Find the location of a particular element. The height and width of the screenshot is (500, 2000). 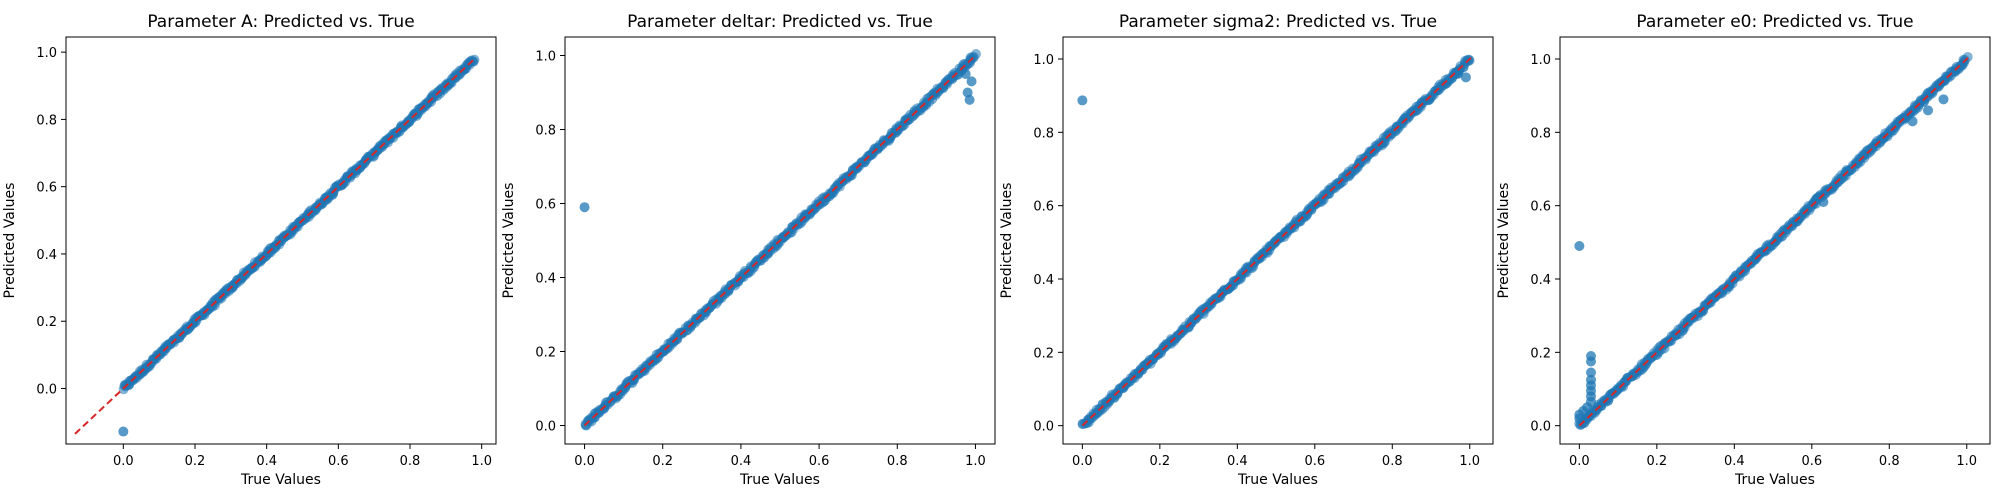

subplot-title: Parameter A: Predicted vs. True is located at coordinates (280, 22).